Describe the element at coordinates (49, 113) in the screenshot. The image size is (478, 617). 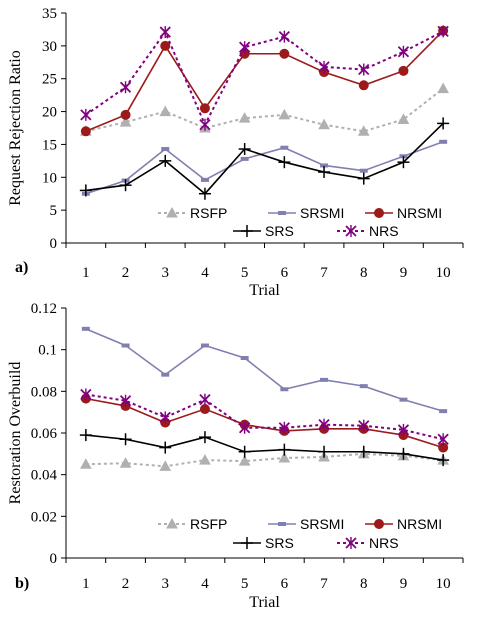
I see `y-tick-label: 20` at that location.